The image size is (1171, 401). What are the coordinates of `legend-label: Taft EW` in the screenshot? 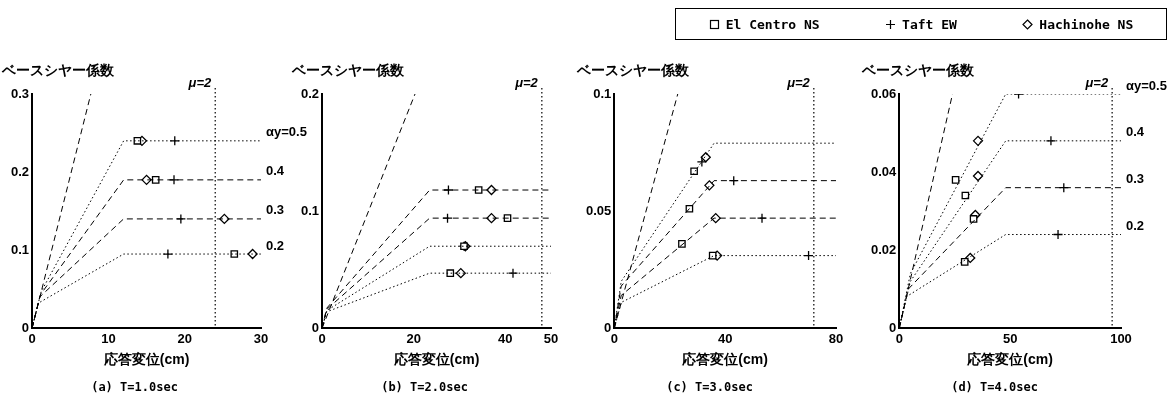 It's located at (929, 24).